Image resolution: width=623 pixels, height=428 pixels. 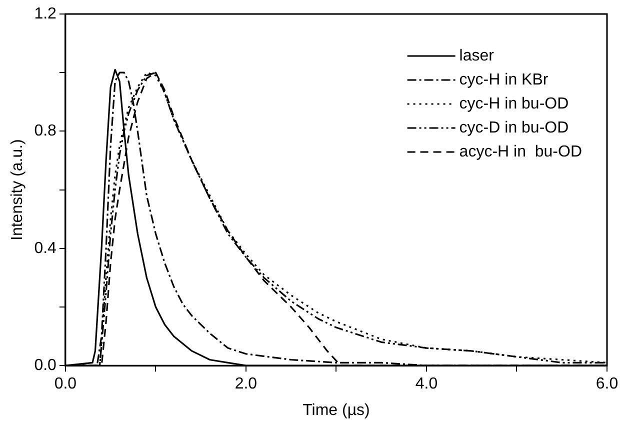 What do you see at coordinates (246, 384) in the screenshot?
I see `x-tick-label: 2.0` at bounding box center [246, 384].